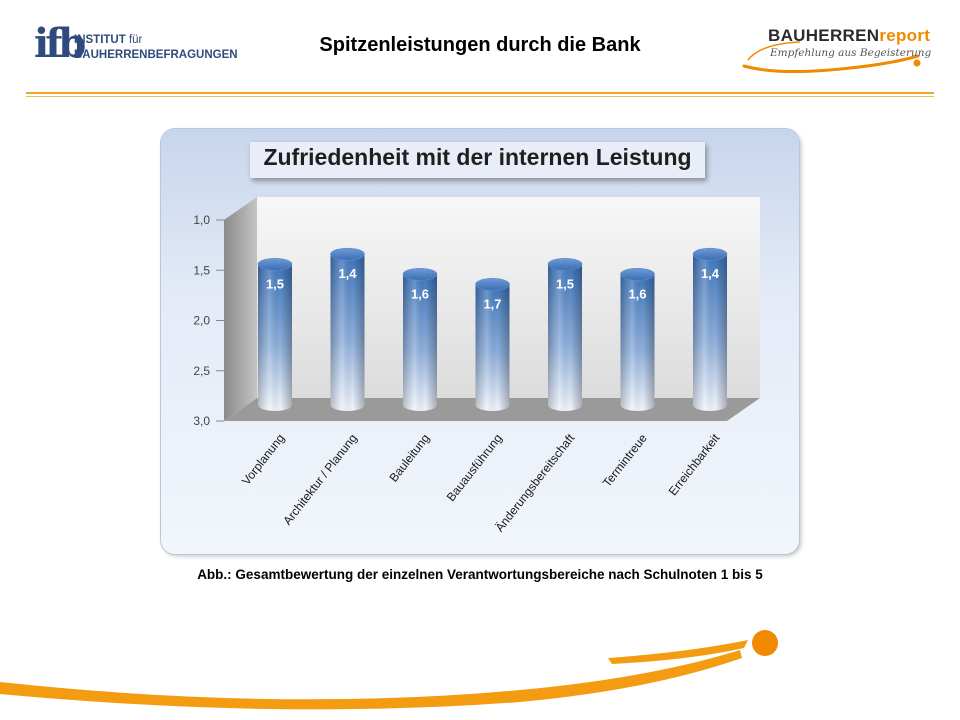 Image resolution: width=960 pixels, height=720 pixels. What do you see at coordinates (492, 303) in the screenshot?
I see `bar-value-label: 1,7` at bounding box center [492, 303].